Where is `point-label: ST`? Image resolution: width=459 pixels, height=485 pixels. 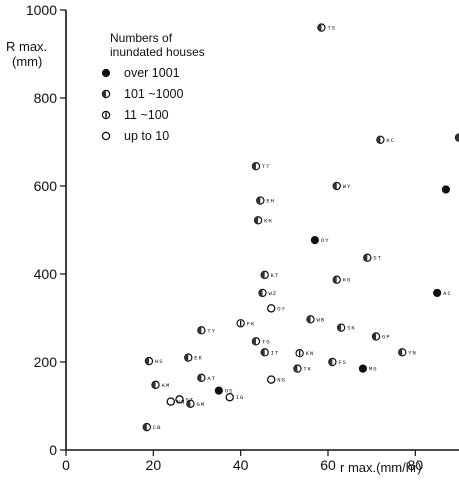
point-label: ST is located at coordinates (377, 258).